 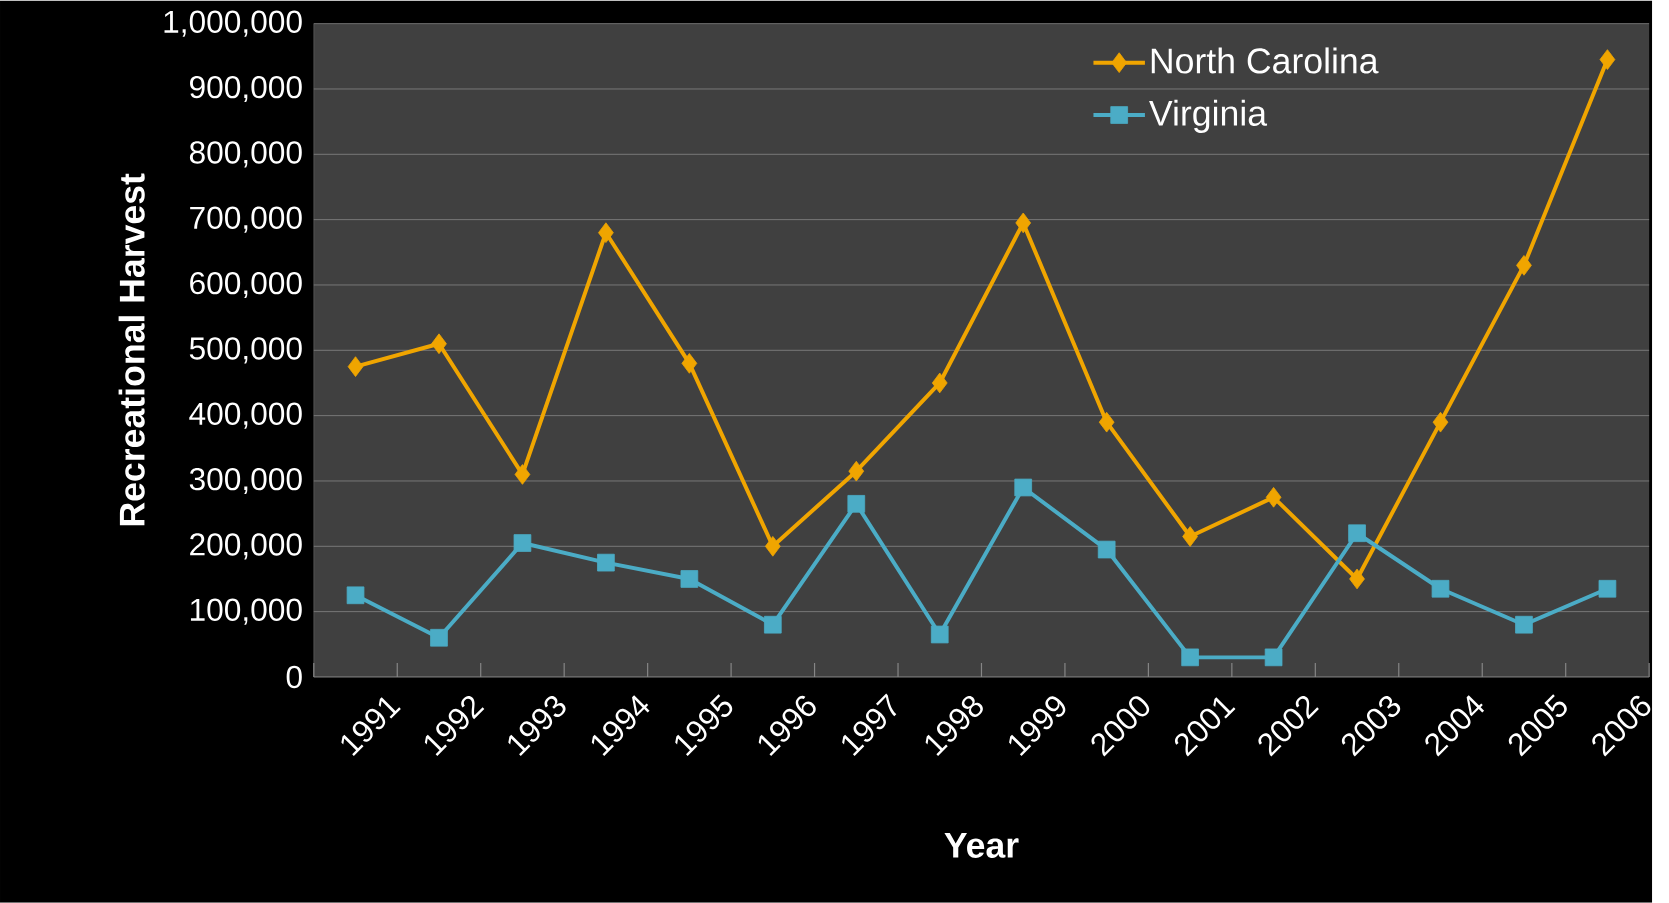 I want to click on y-tick-label: 400,000, so click(x=245, y=415).